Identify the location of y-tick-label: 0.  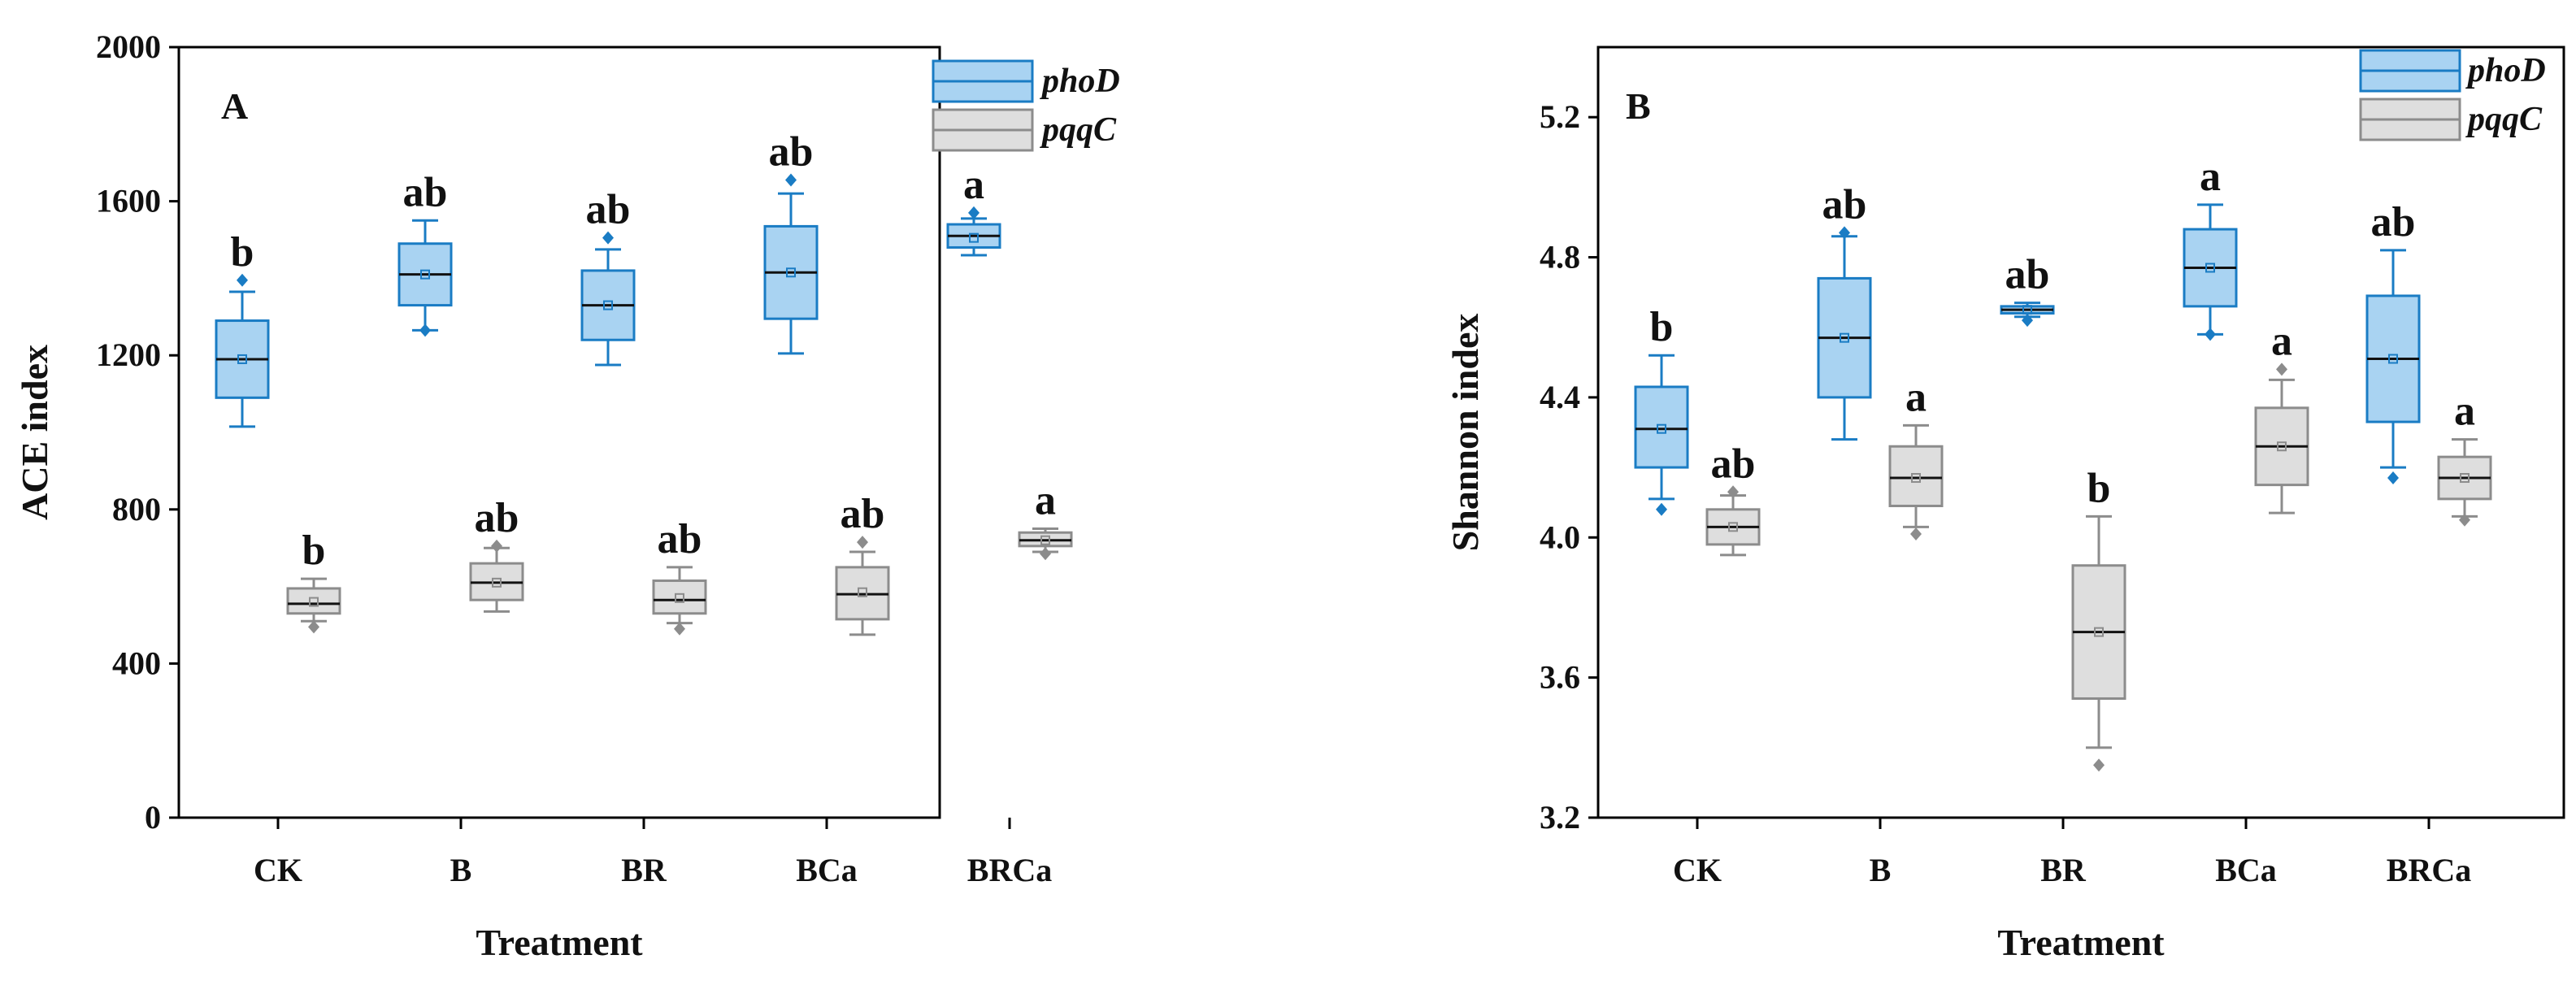
(153, 817).